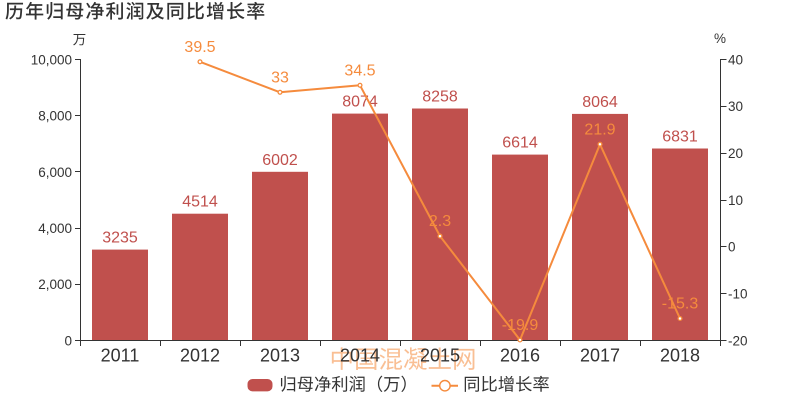  I want to click on svg-text: 8064, so click(600, 102).